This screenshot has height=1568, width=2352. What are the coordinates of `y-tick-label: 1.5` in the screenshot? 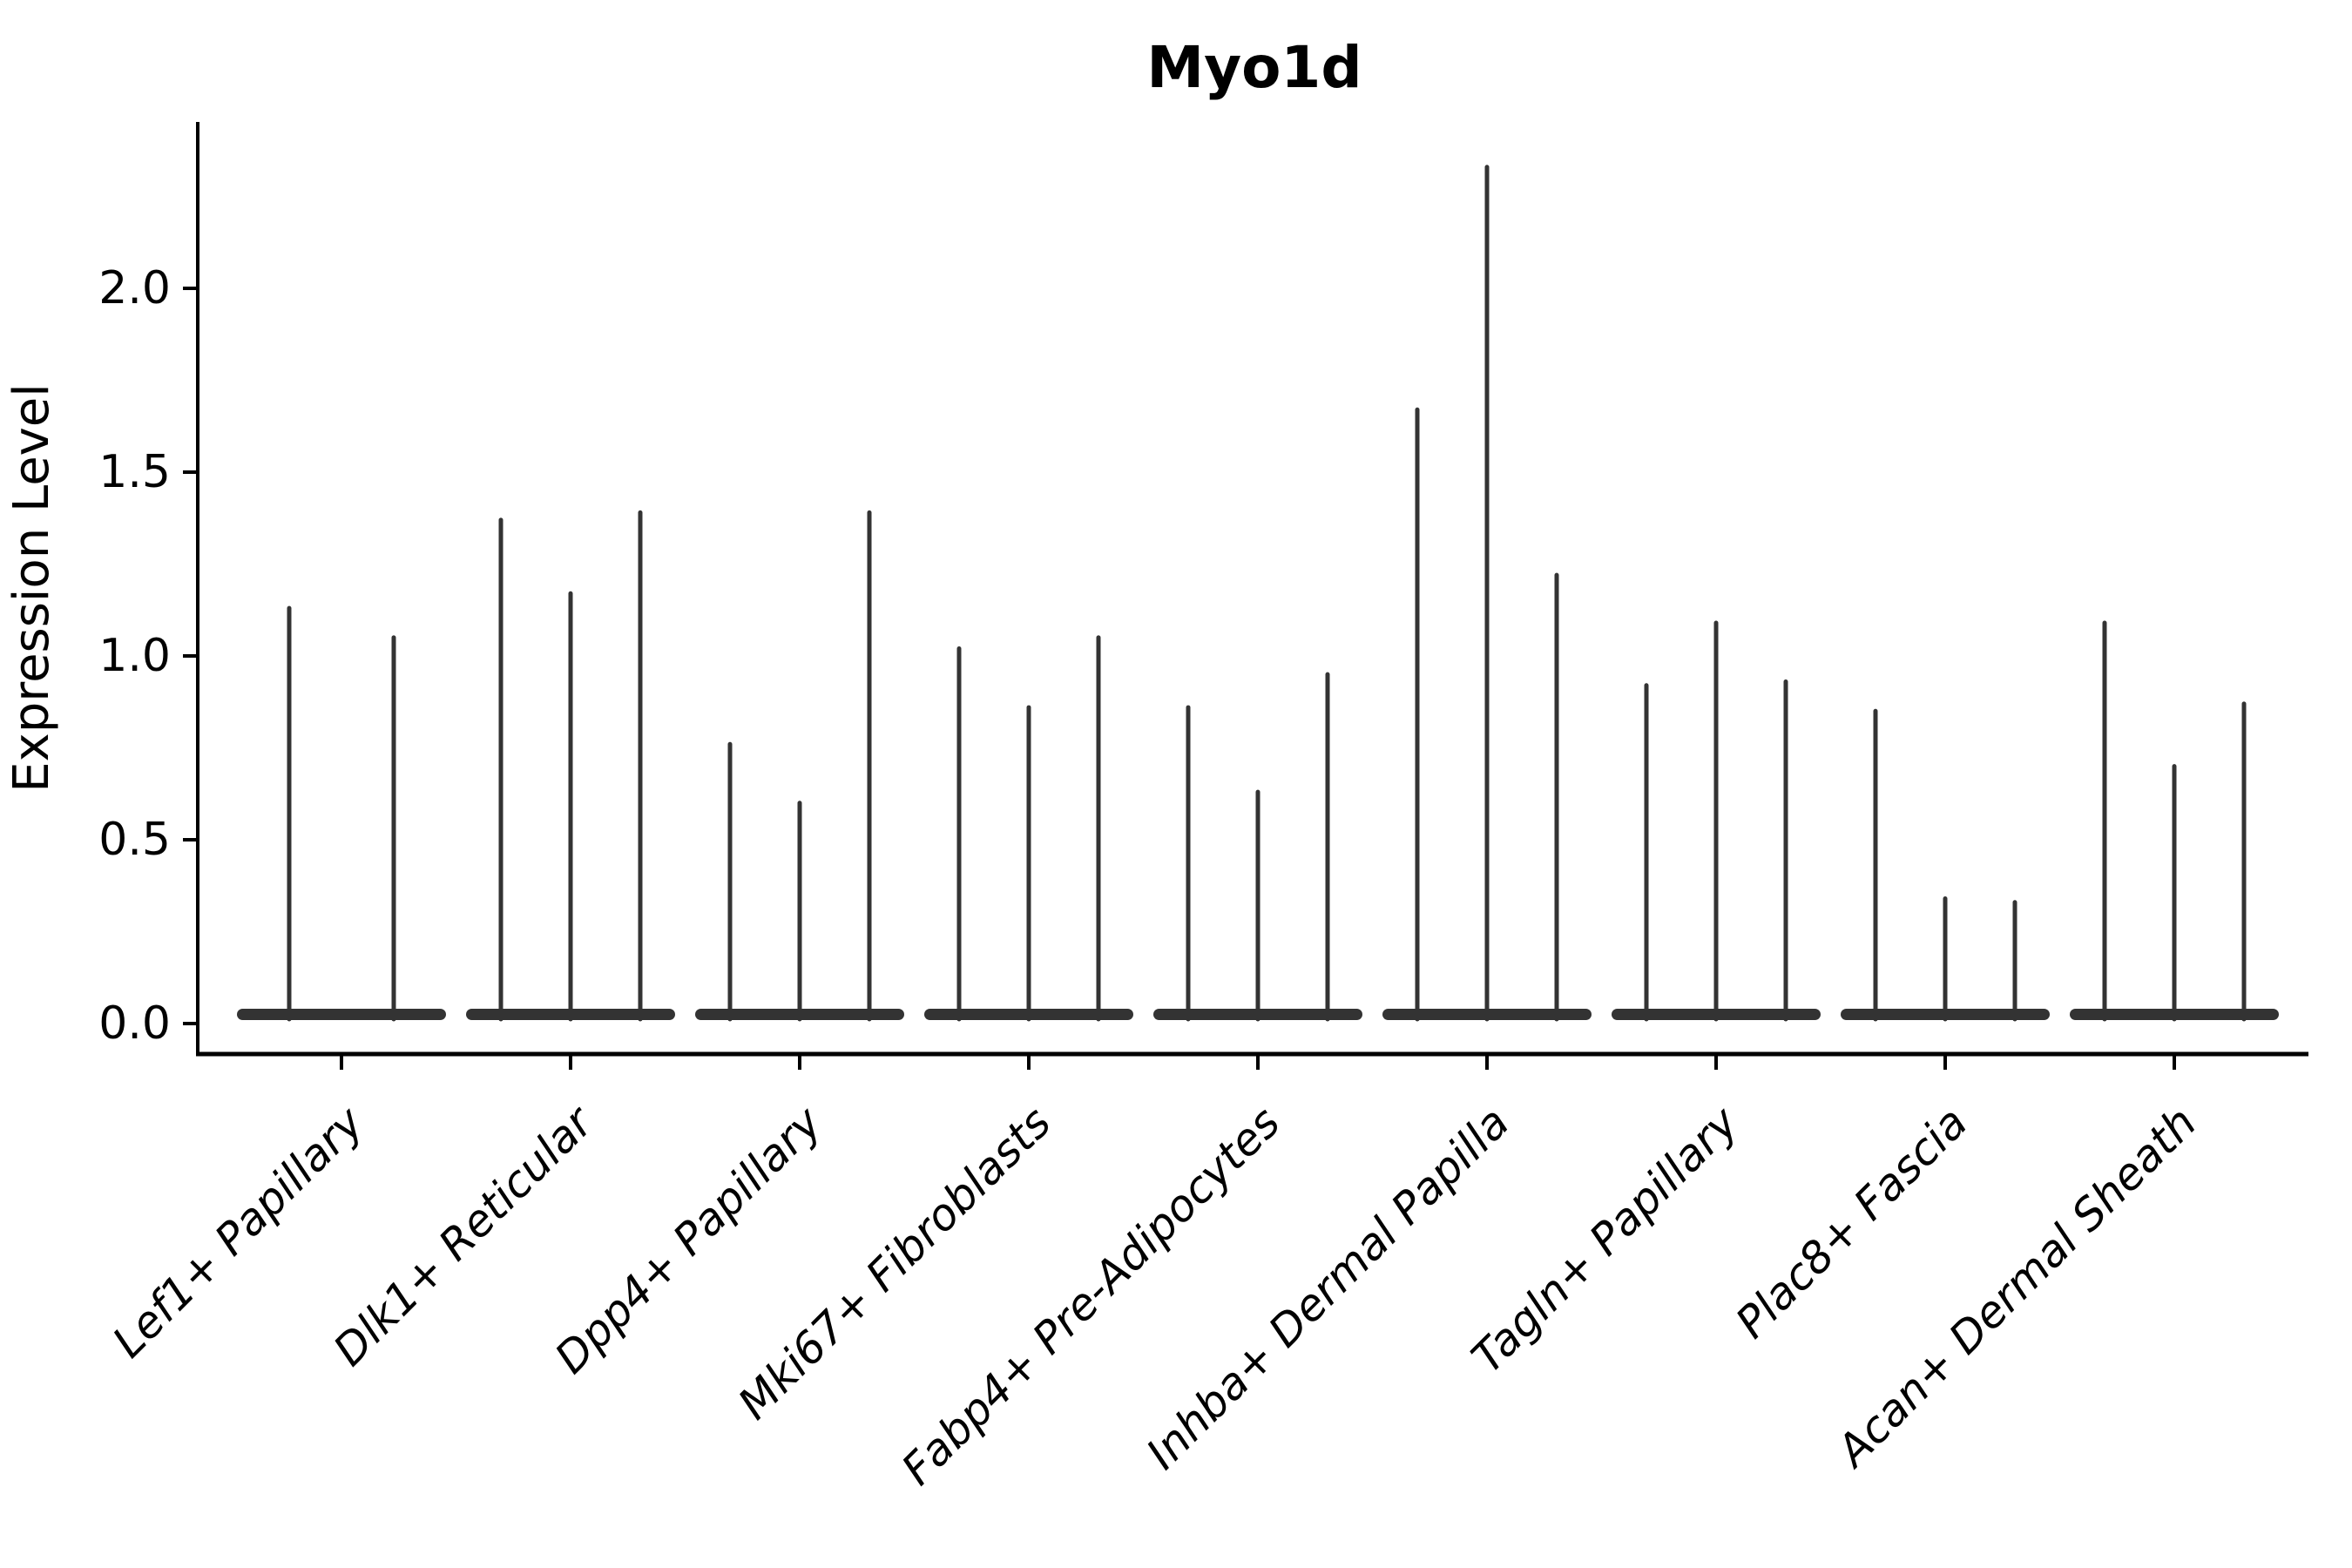 It's located at (134, 472).